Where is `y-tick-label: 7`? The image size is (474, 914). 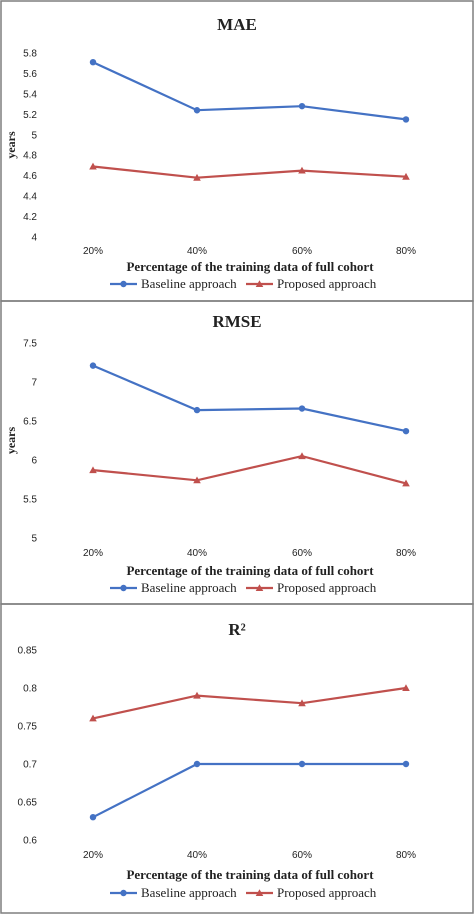 y-tick-label: 7 is located at coordinates (34, 383).